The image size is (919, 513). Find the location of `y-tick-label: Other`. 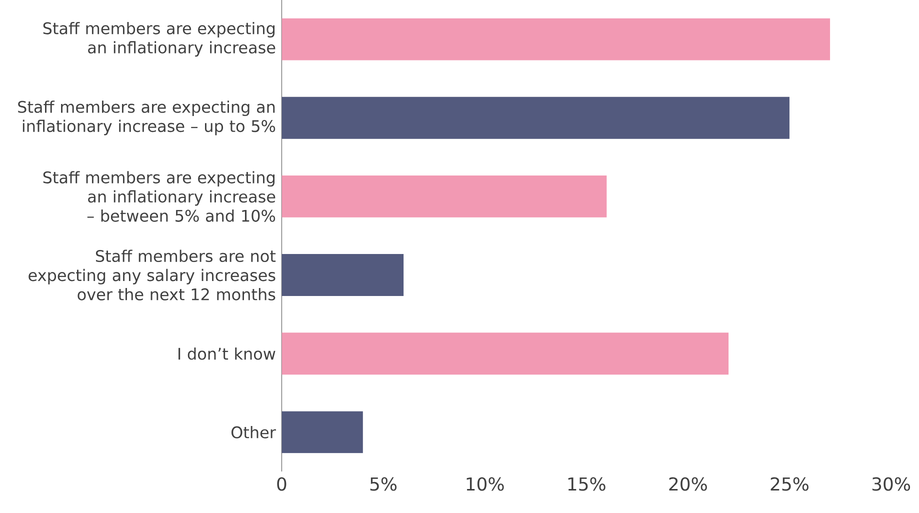

y-tick-label: Other is located at coordinates (253, 432).